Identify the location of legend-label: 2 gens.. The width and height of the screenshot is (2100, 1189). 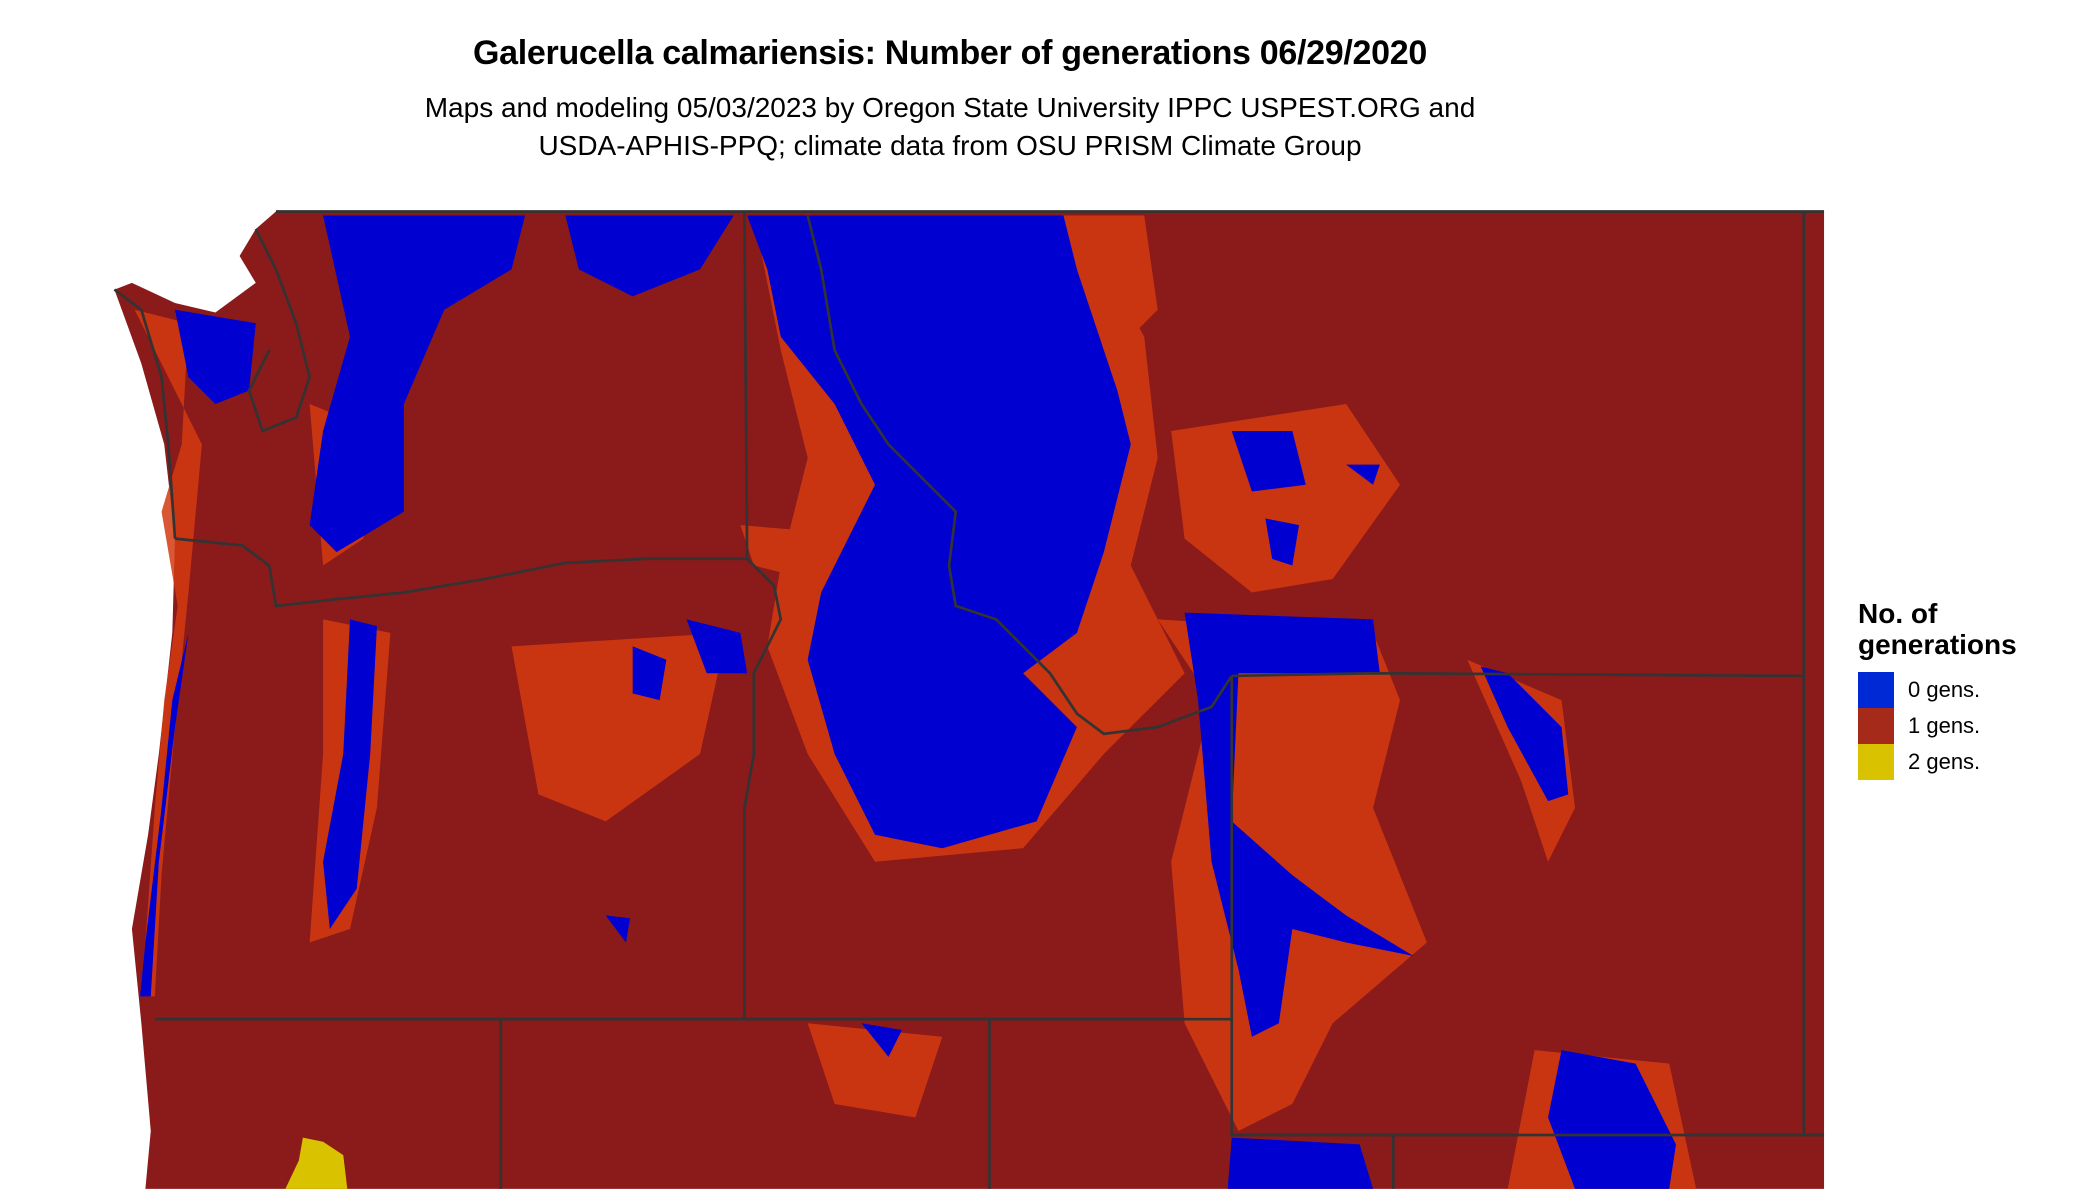
(1944, 761).